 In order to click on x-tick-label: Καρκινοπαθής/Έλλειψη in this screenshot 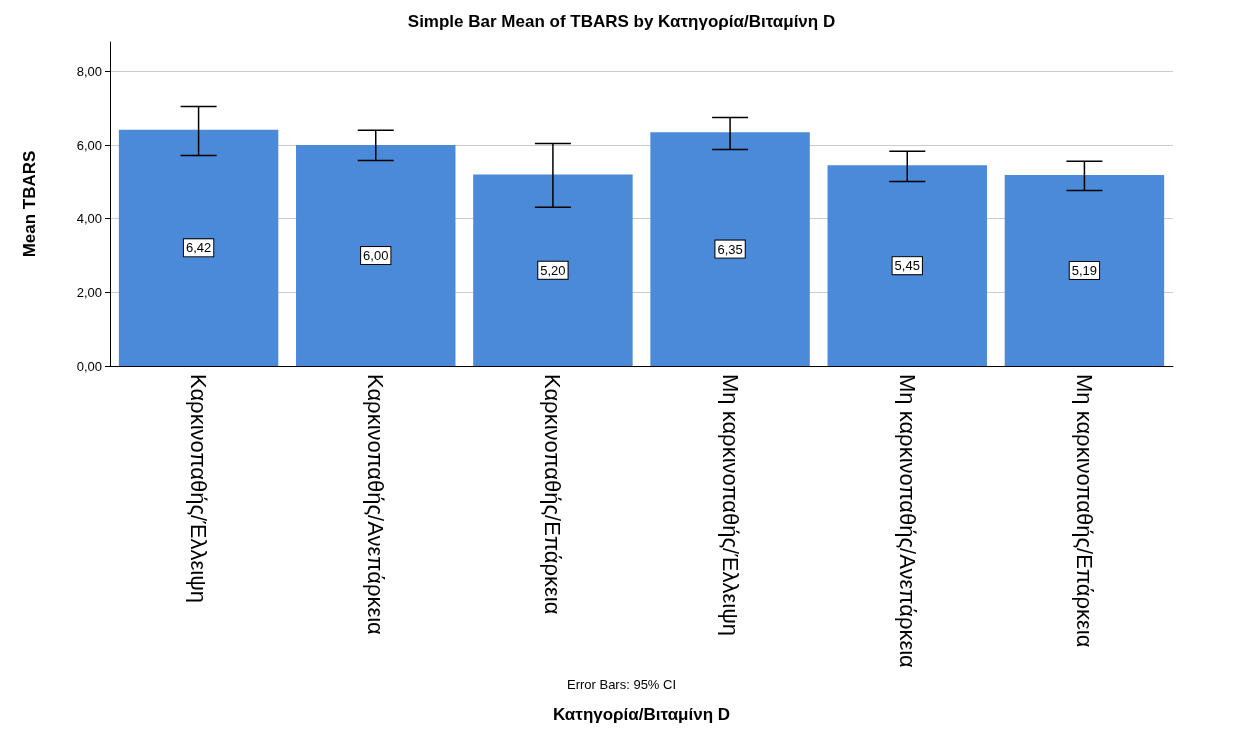, I will do `click(199, 489)`.